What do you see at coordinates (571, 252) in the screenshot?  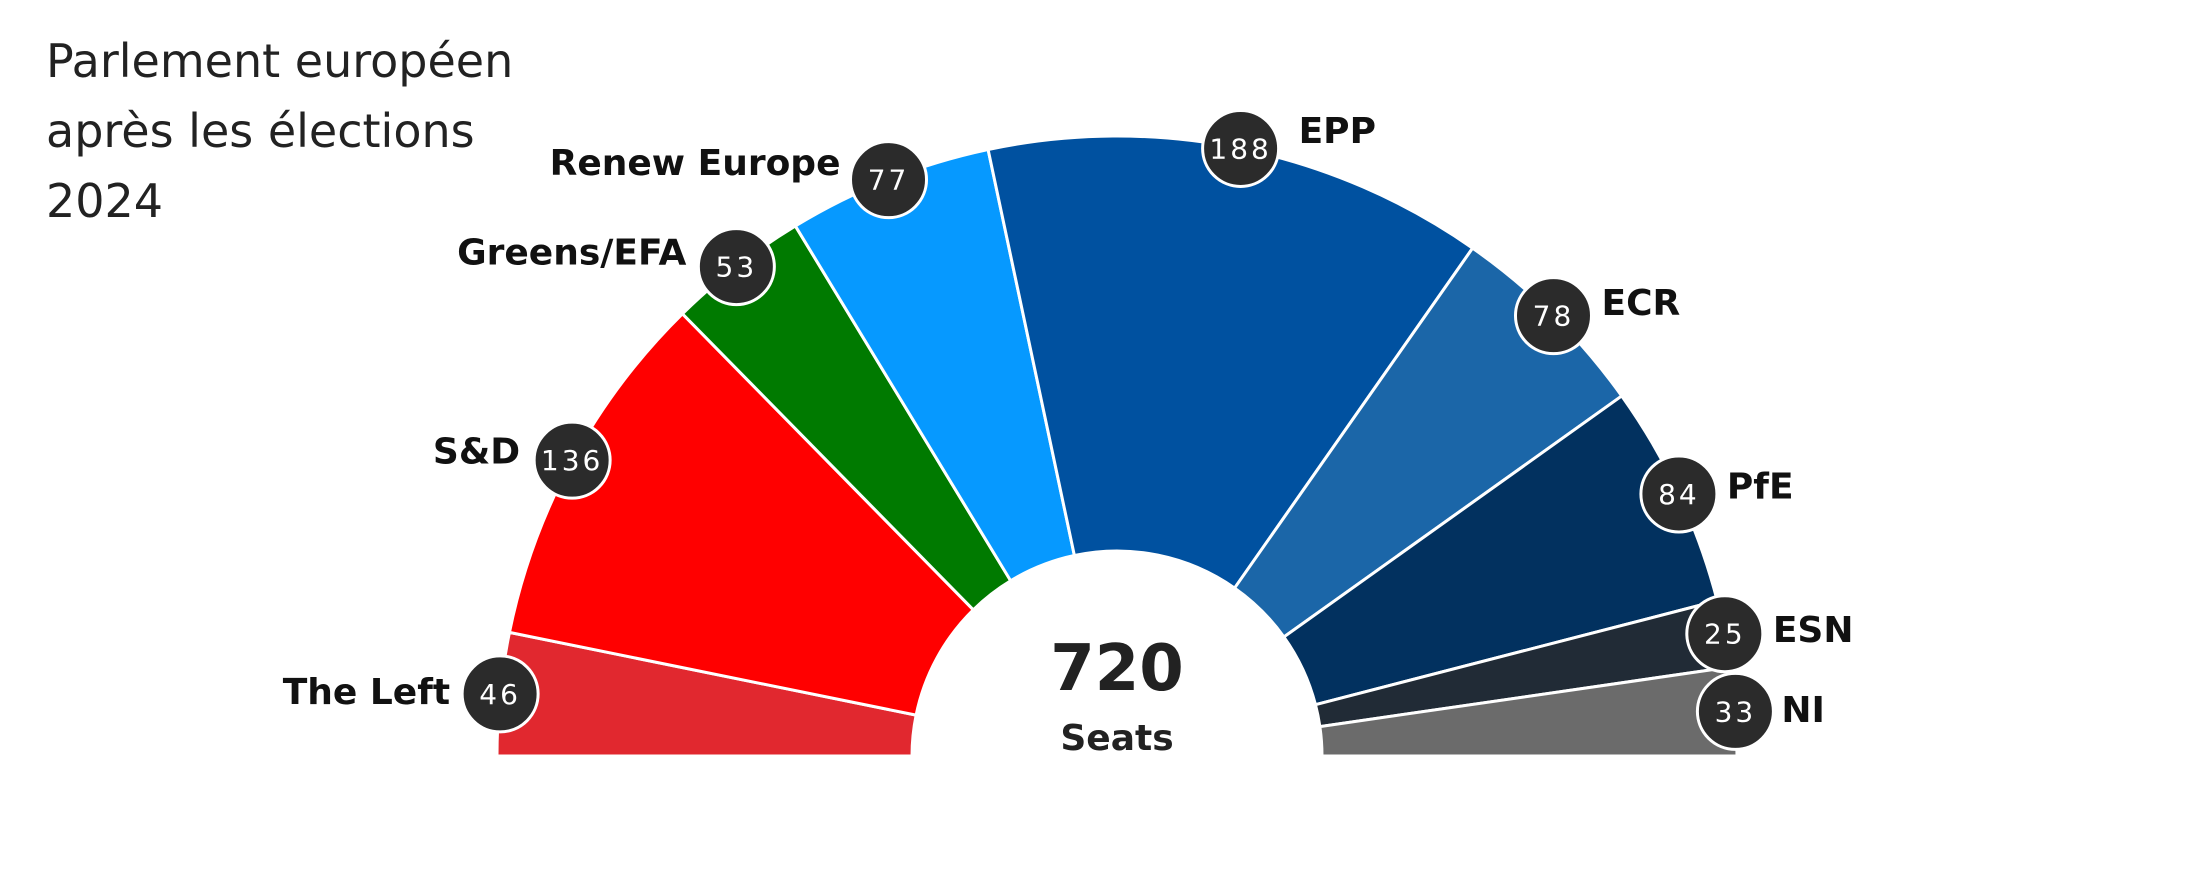 I see `party-label-greens-efa: Greens/EFA` at bounding box center [571, 252].